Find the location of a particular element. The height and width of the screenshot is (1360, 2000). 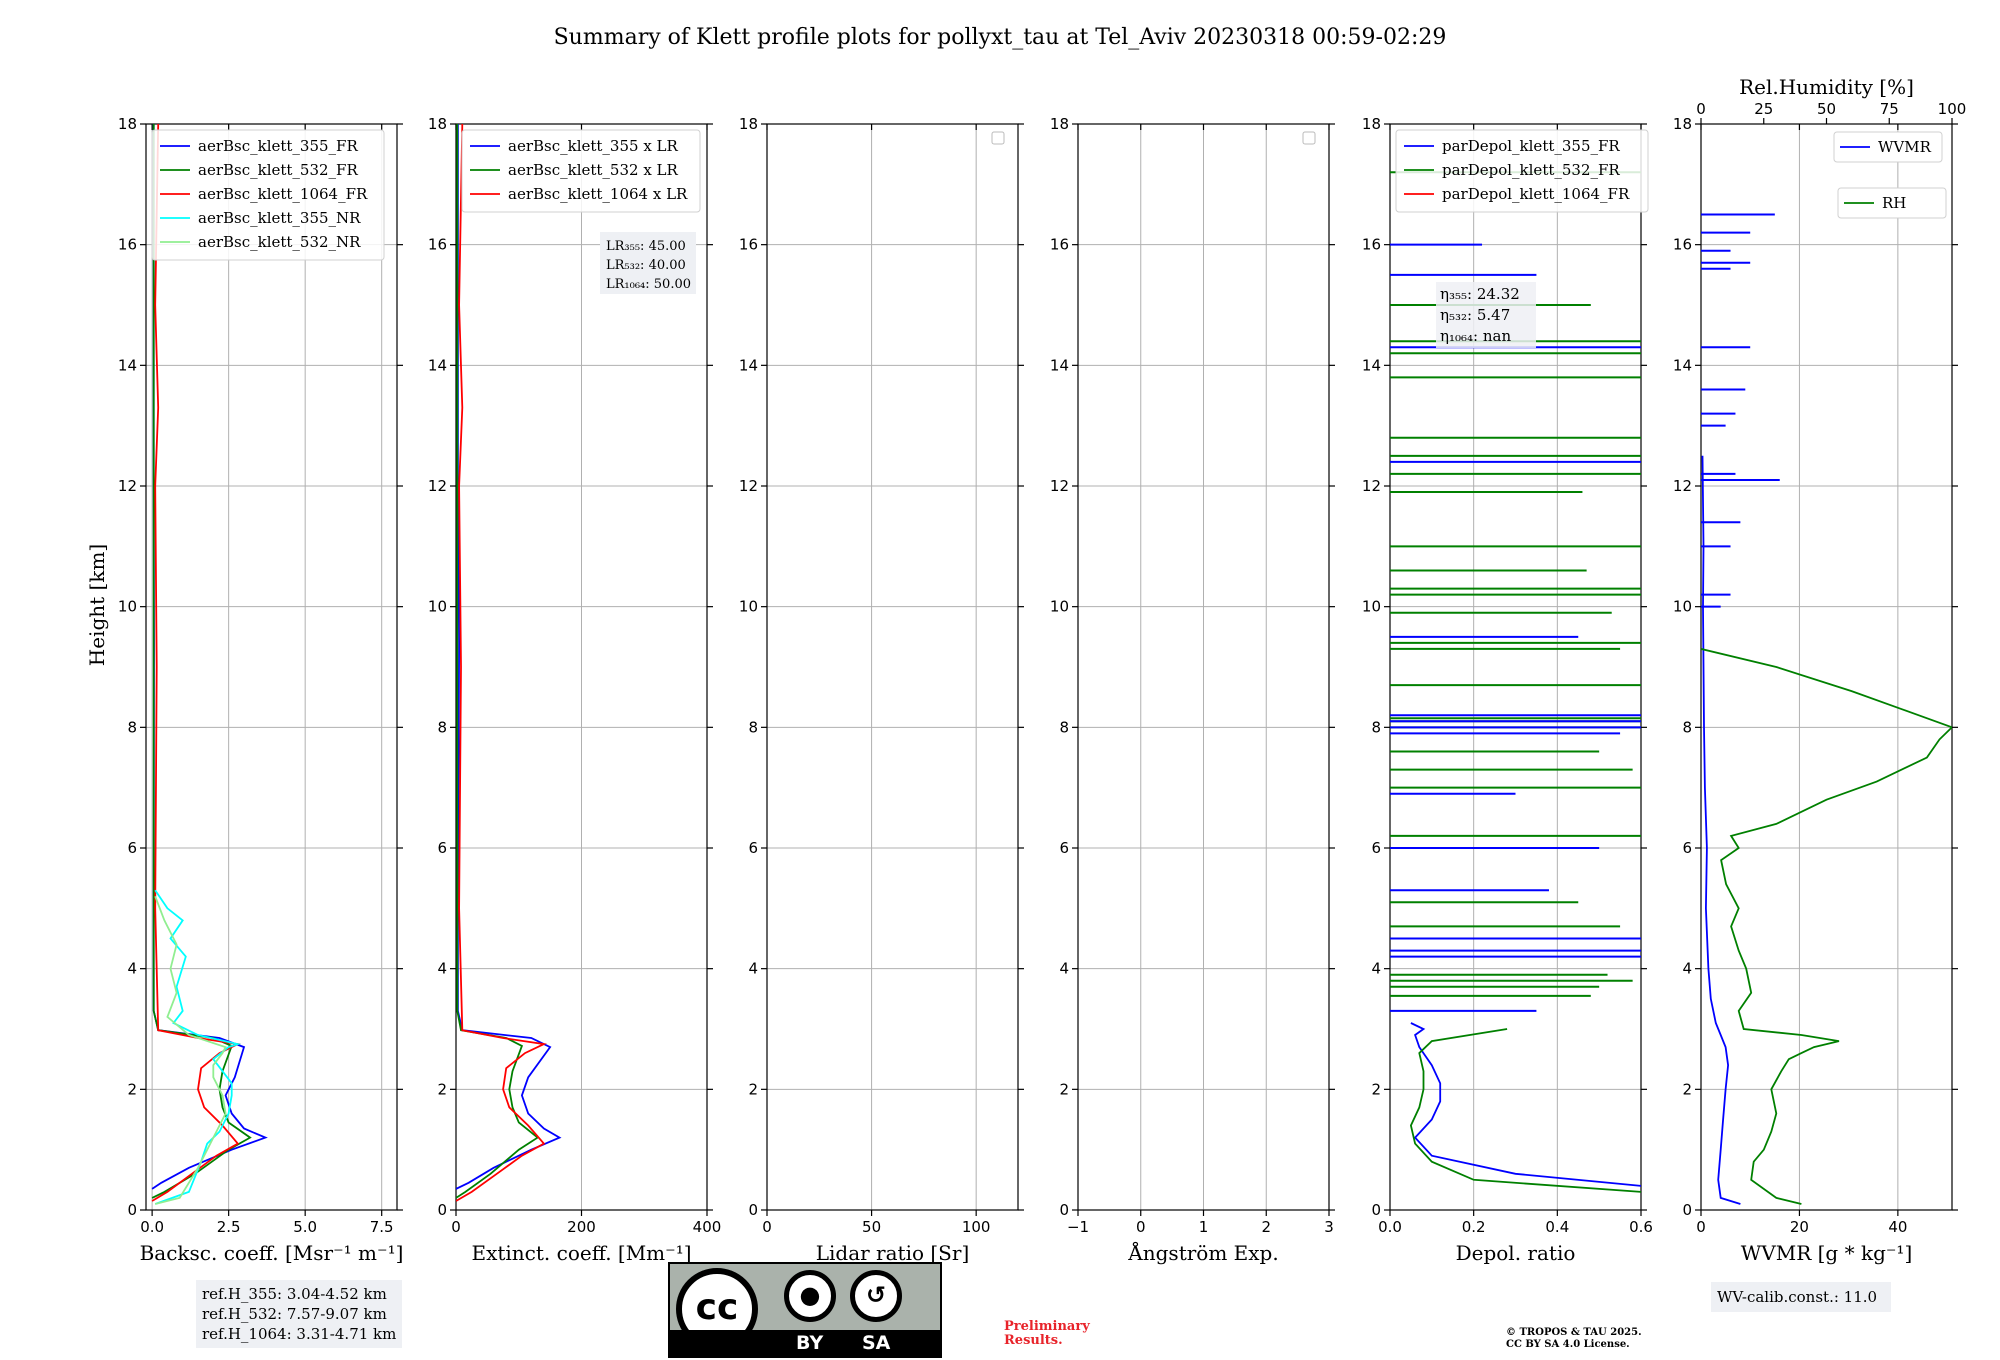

x-tick-label: 40 is located at coordinates (1897, 1227).